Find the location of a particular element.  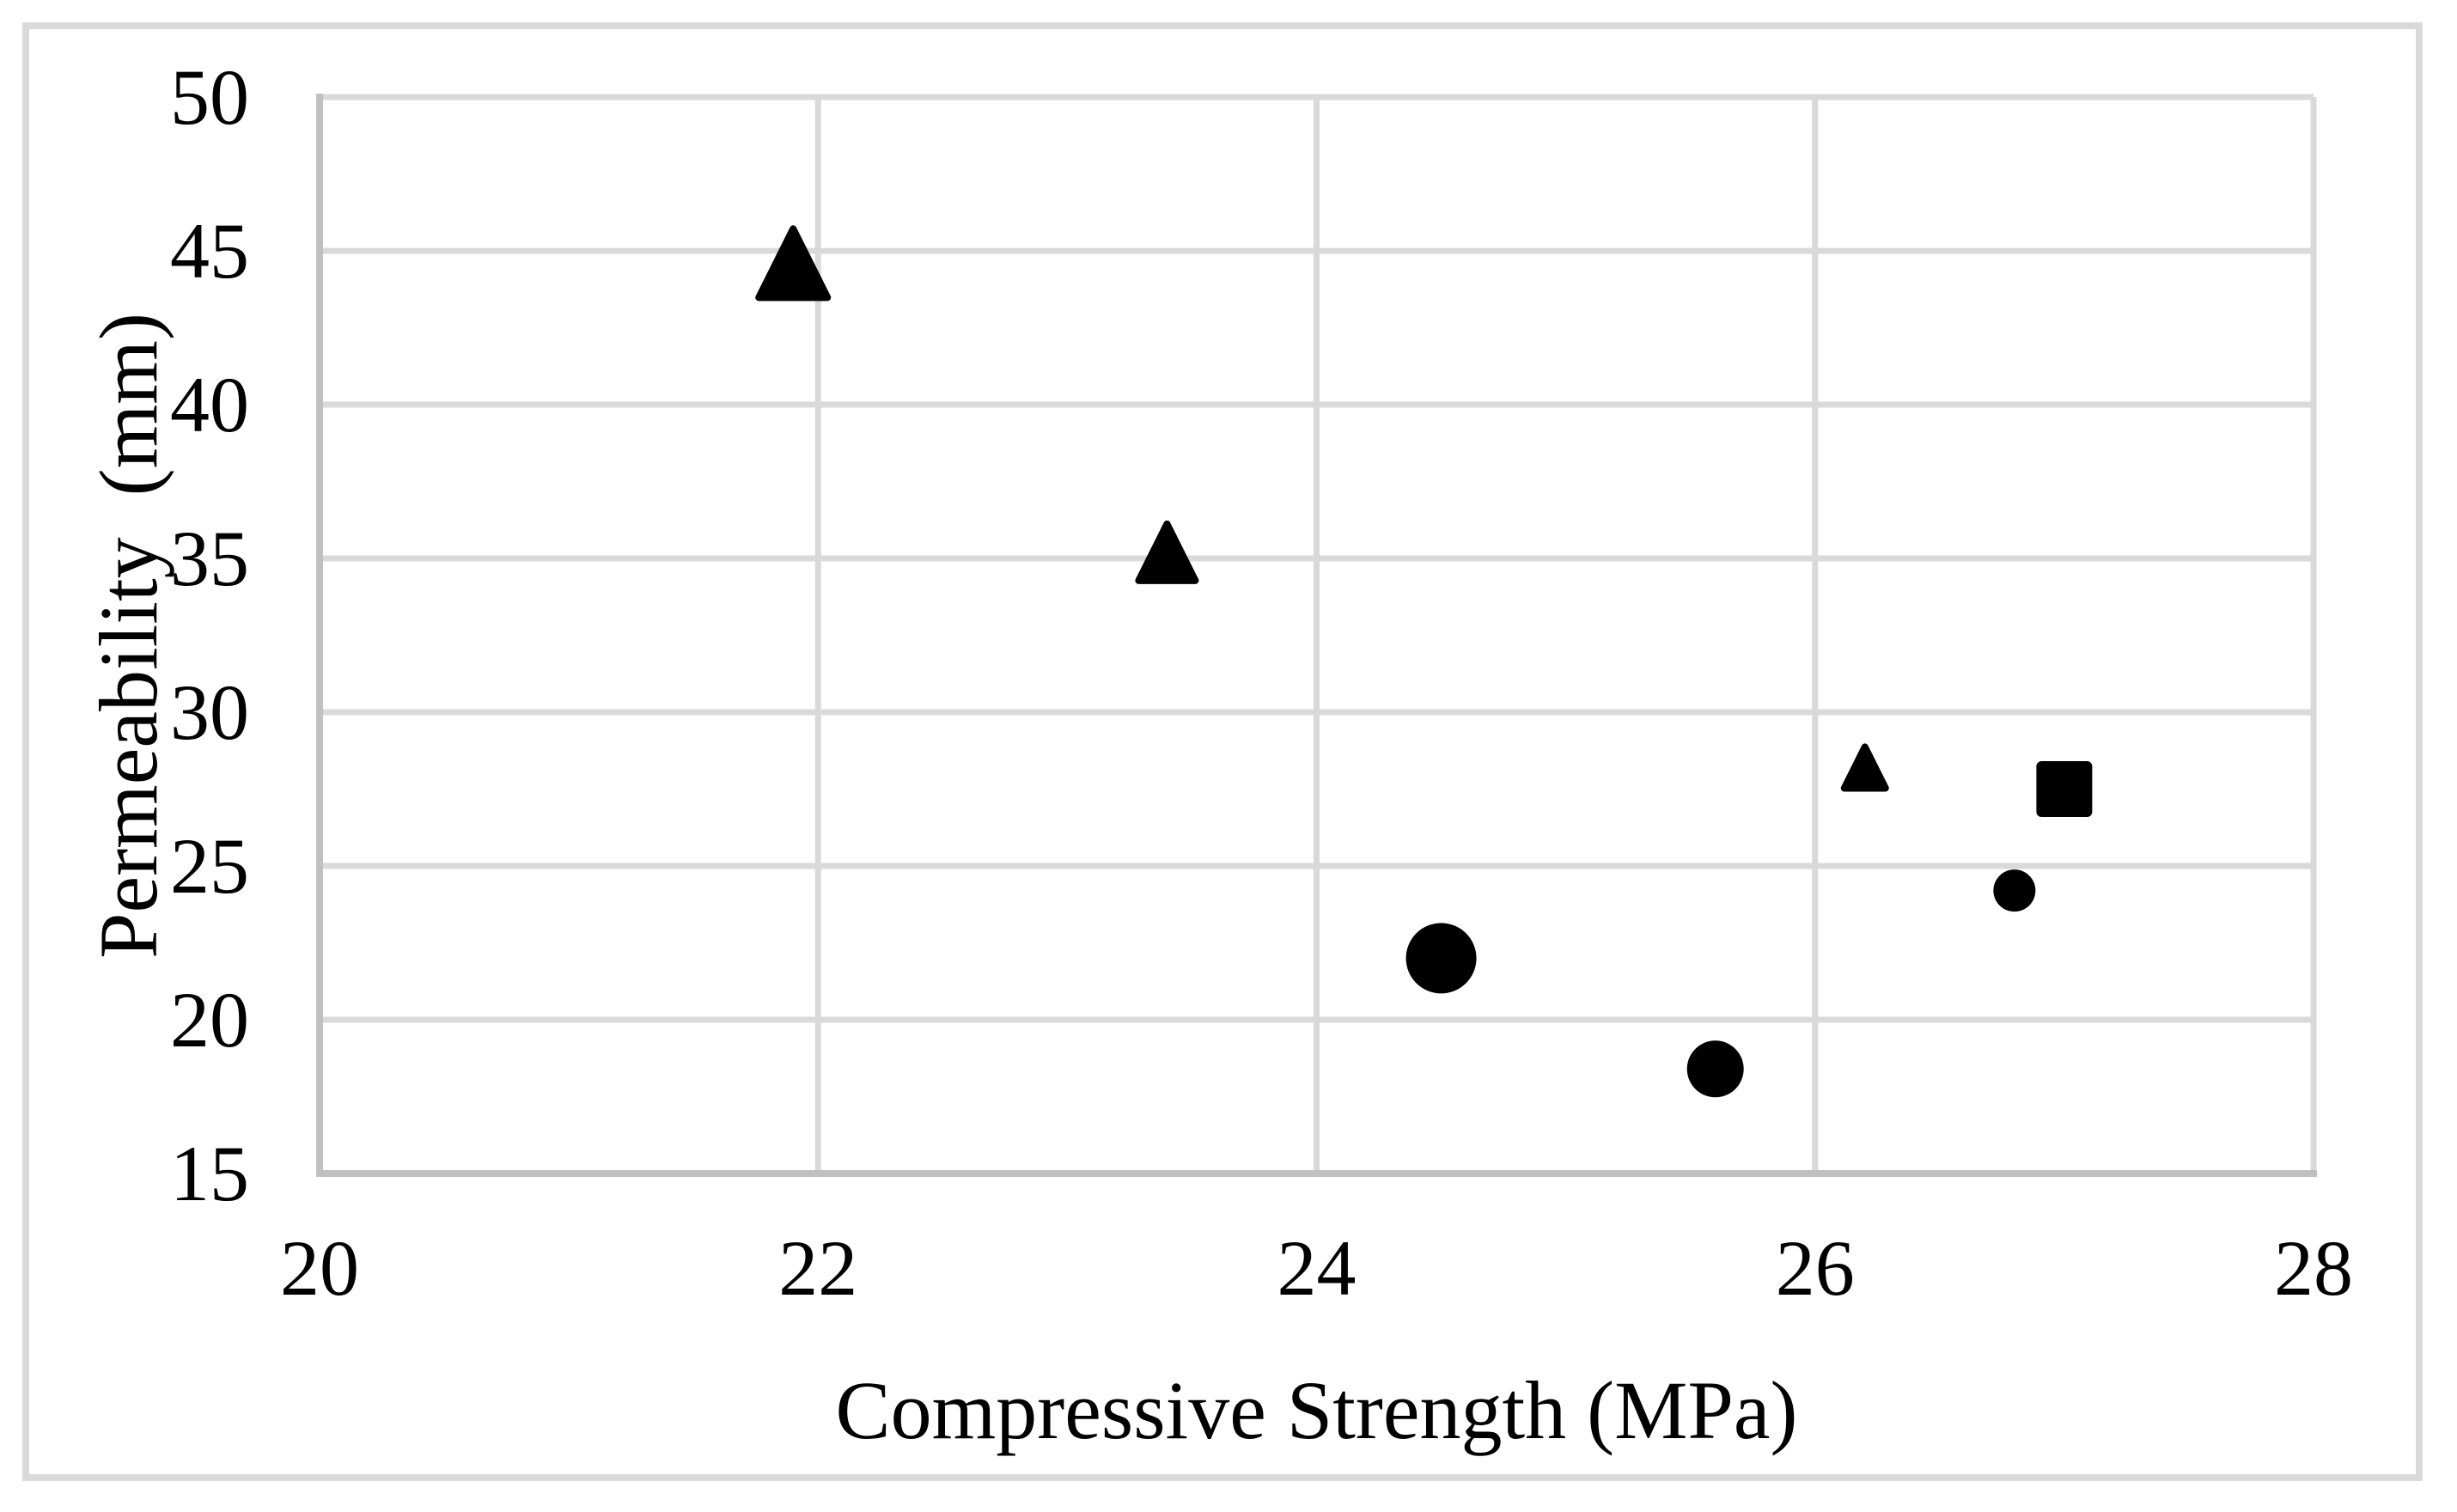

y-tick-label: 35 is located at coordinates (209, 558).